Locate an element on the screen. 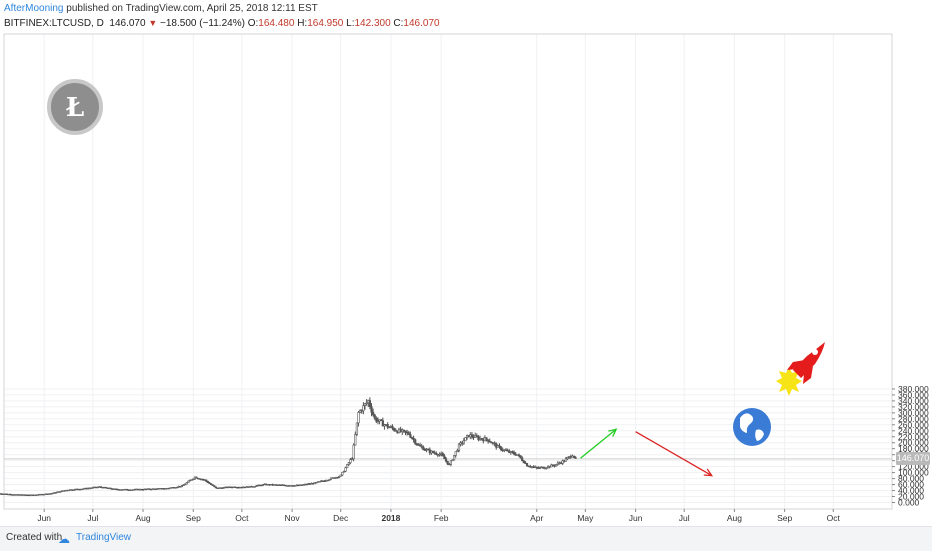  y-tick-label: 60.000 is located at coordinates (911, 485).